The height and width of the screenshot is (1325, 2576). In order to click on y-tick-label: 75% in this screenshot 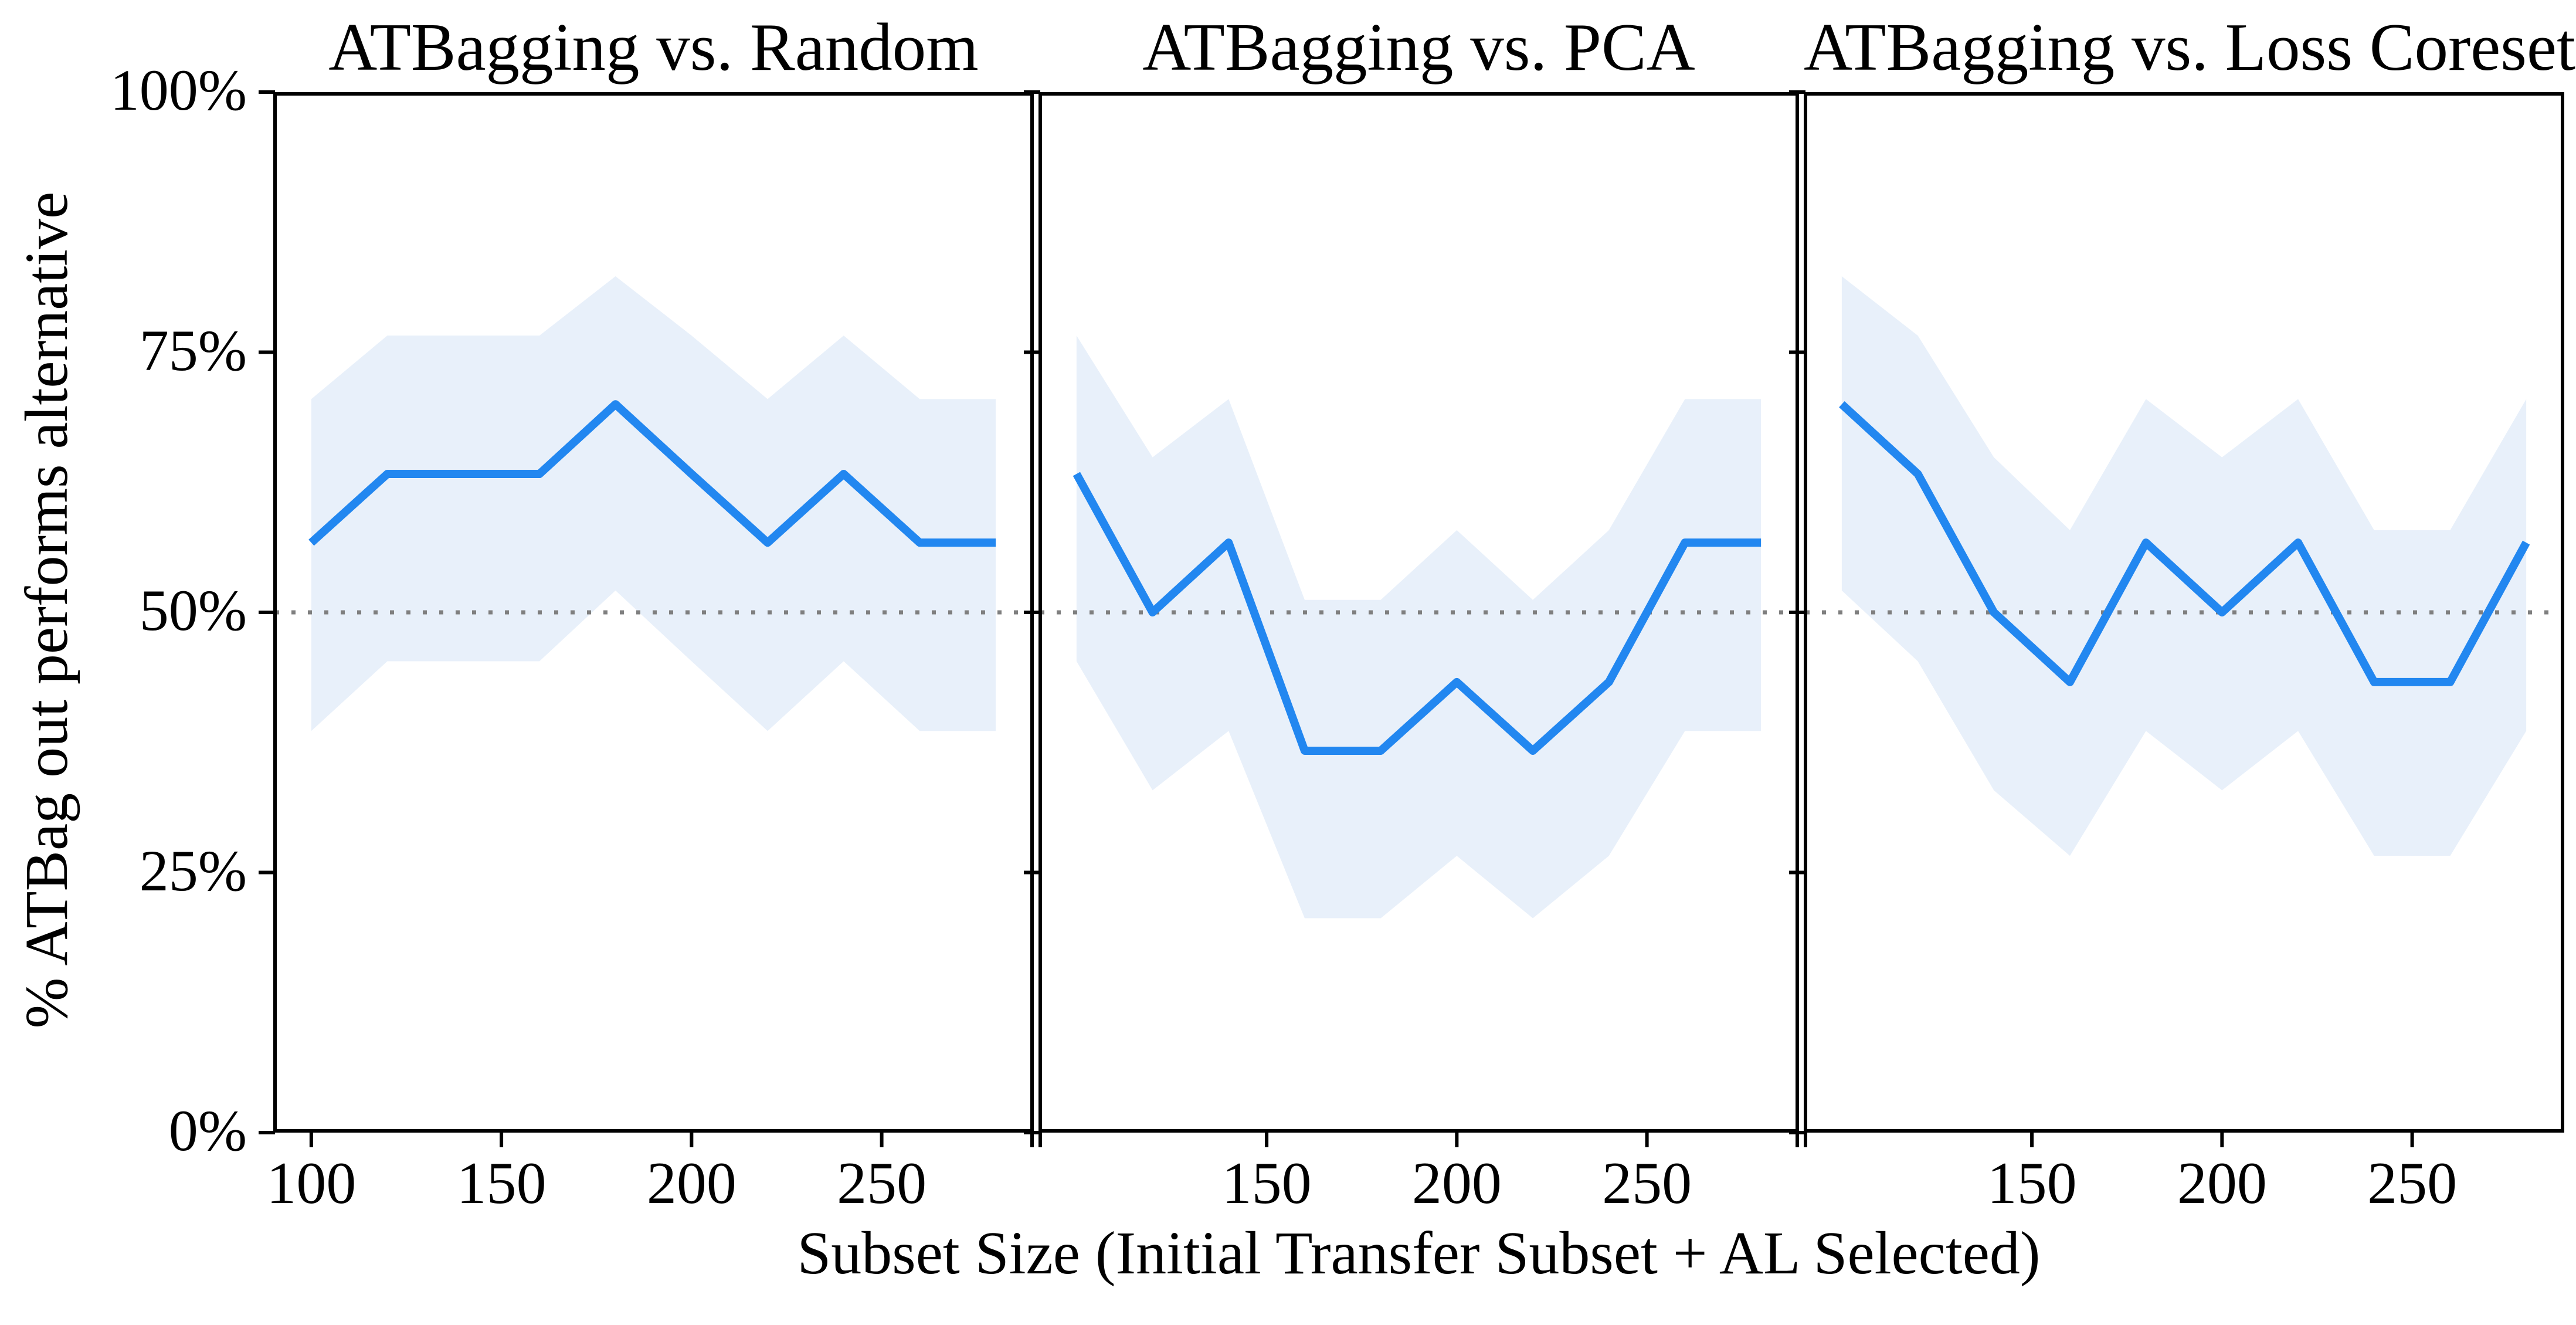, I will do `click(193, 350)`.